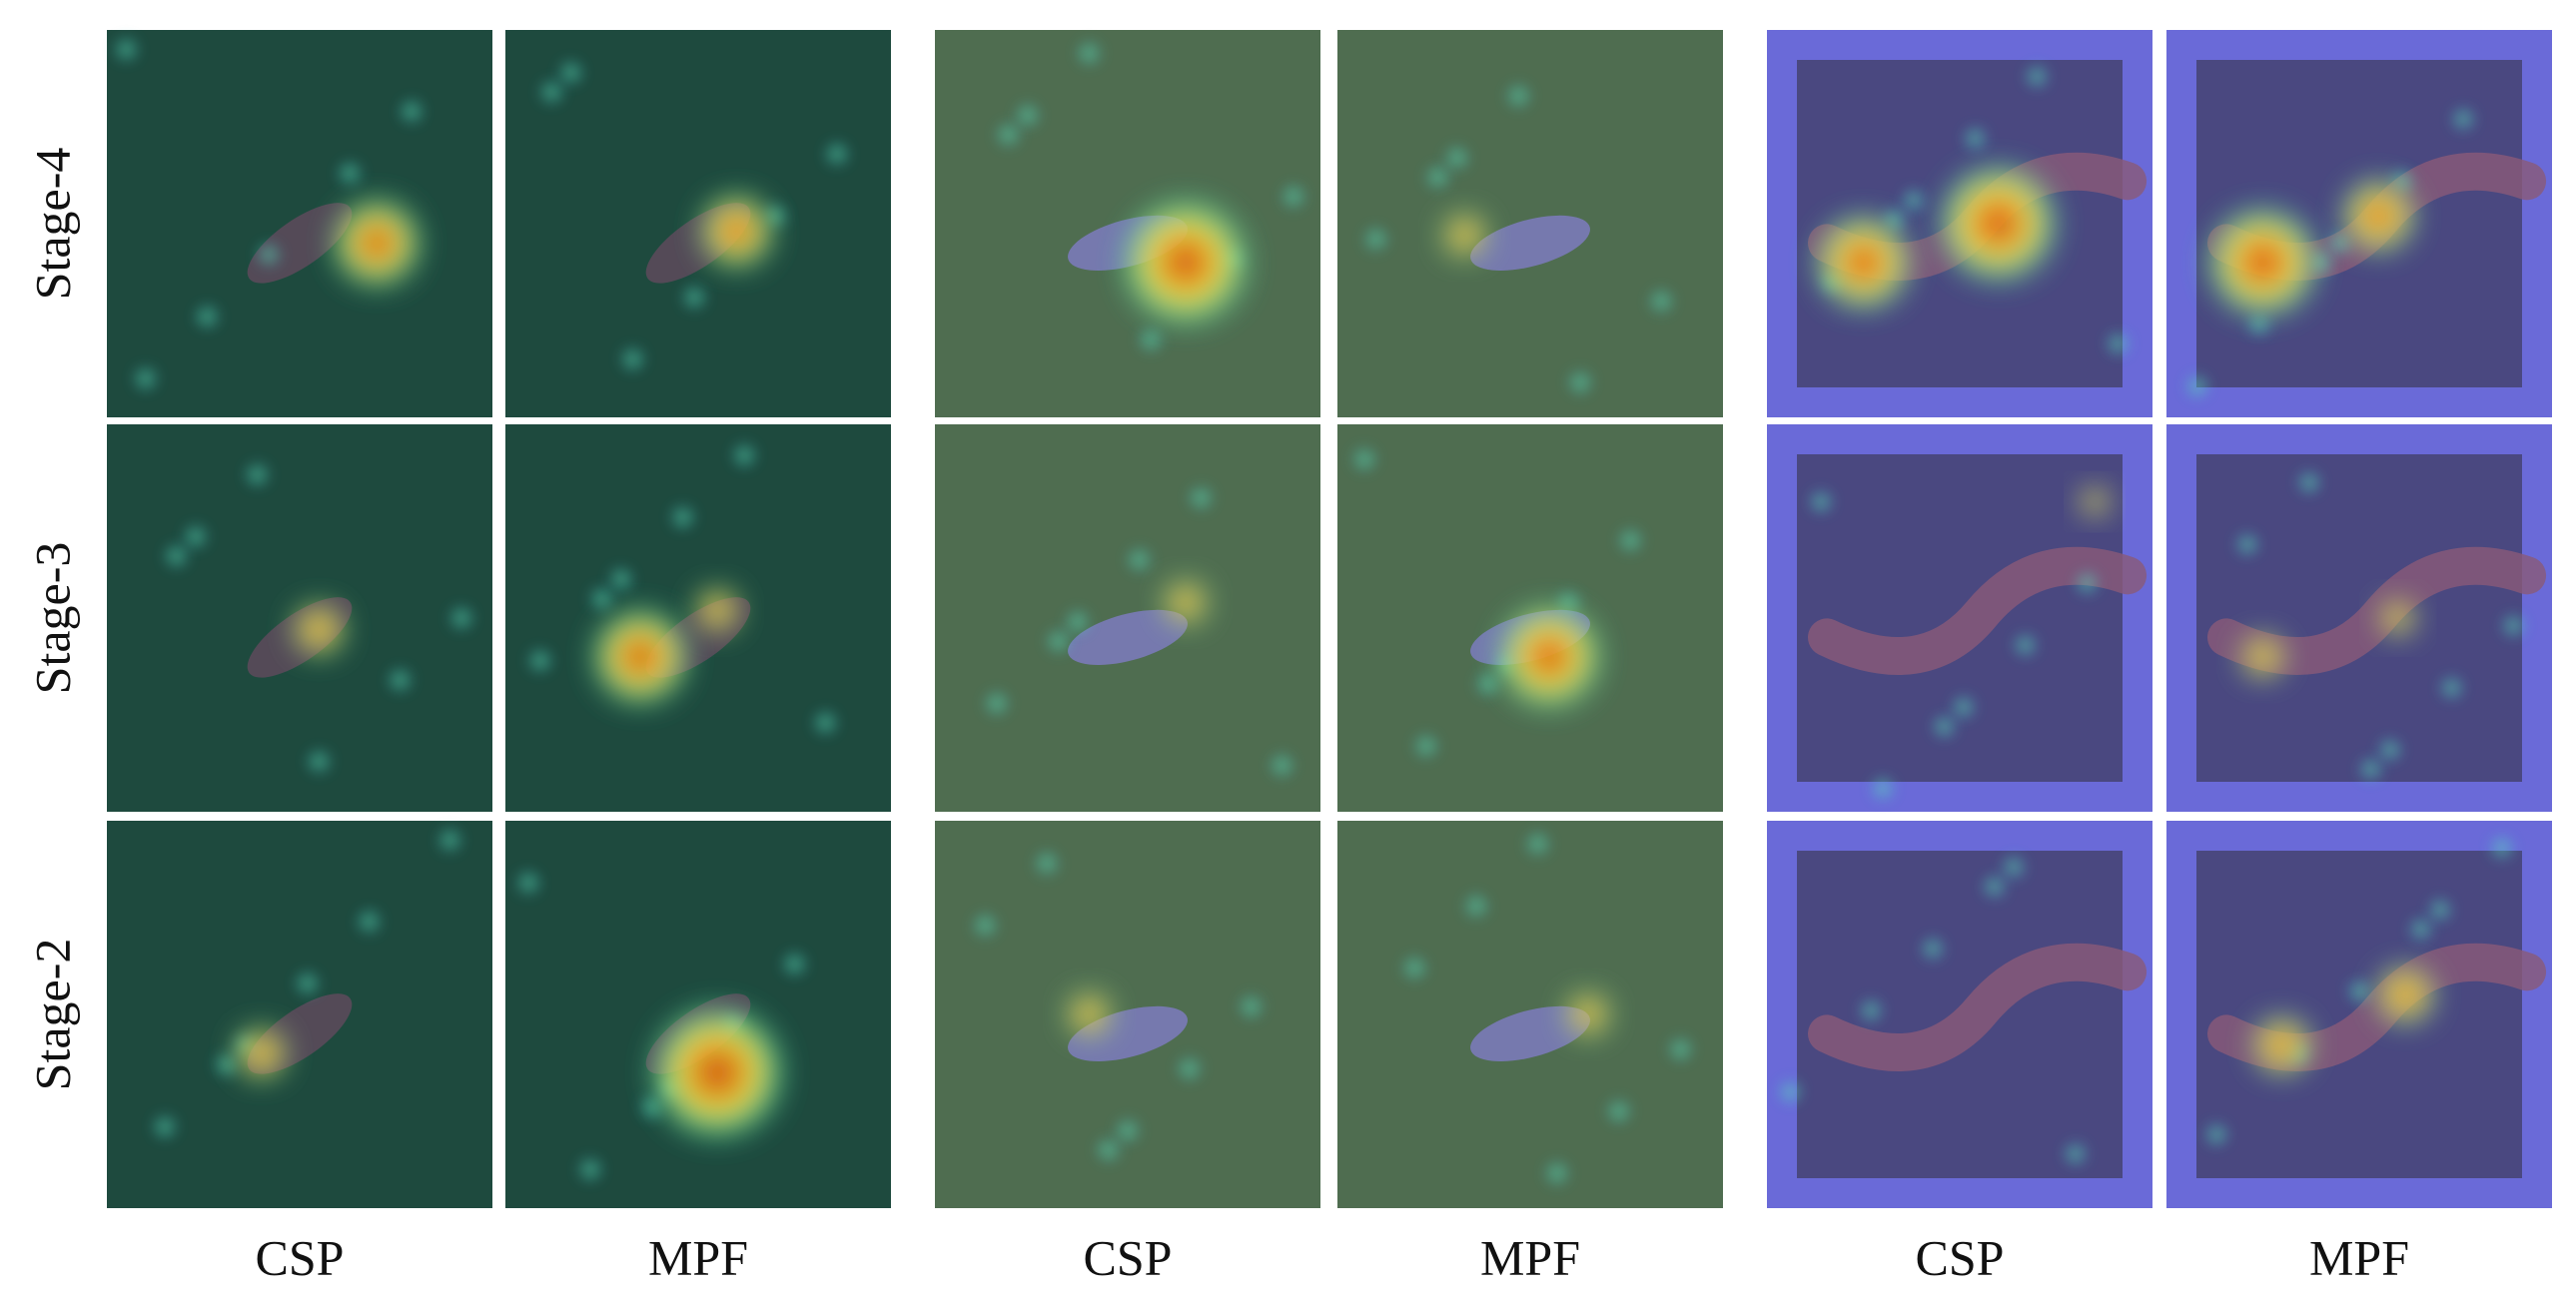  What do you see at coordinates (52, 1015) in the screenshot?
I see `row-label: Stage-2` at bounding box center [52, 1015].